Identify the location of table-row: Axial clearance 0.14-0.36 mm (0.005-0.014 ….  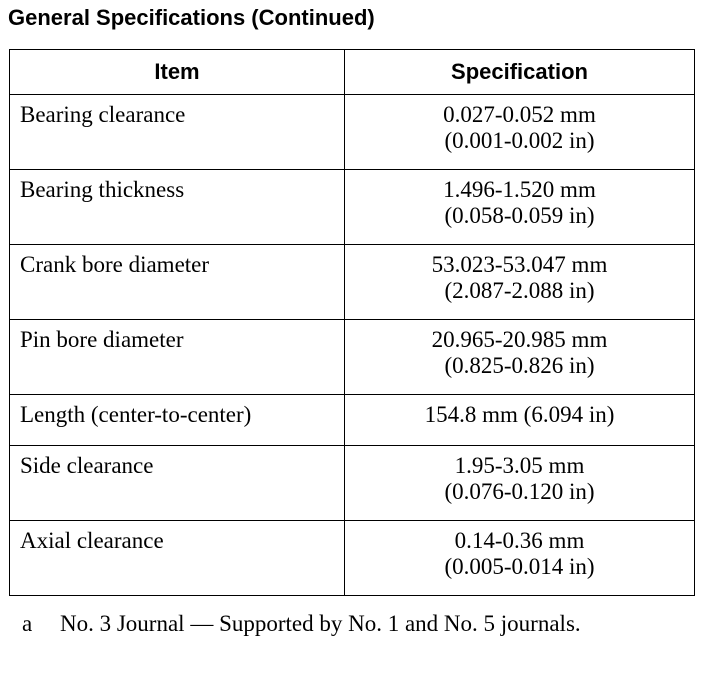
(352, 558).